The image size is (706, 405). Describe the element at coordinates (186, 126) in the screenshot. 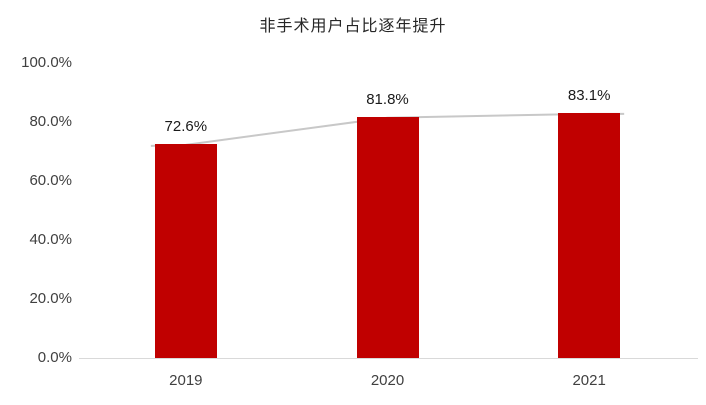

I see `data-label-2019: 72.6%` at that location.